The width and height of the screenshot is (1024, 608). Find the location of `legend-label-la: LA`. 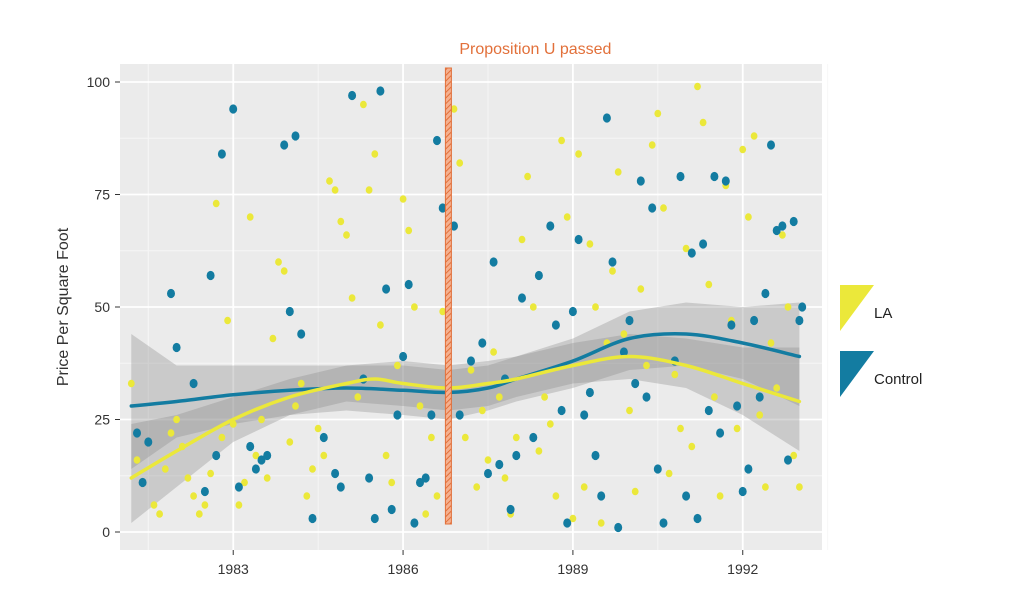

legend-label-la: LA is located at coordinates (883, 313).